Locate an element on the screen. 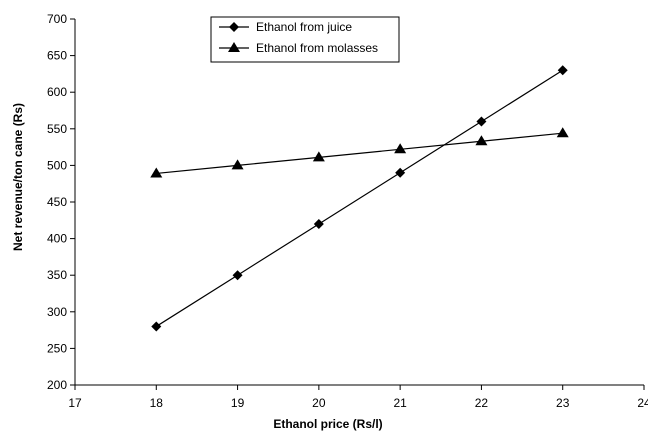  legend-label-molasses: Ethanol from molasses is located at coordinates (317, 48).